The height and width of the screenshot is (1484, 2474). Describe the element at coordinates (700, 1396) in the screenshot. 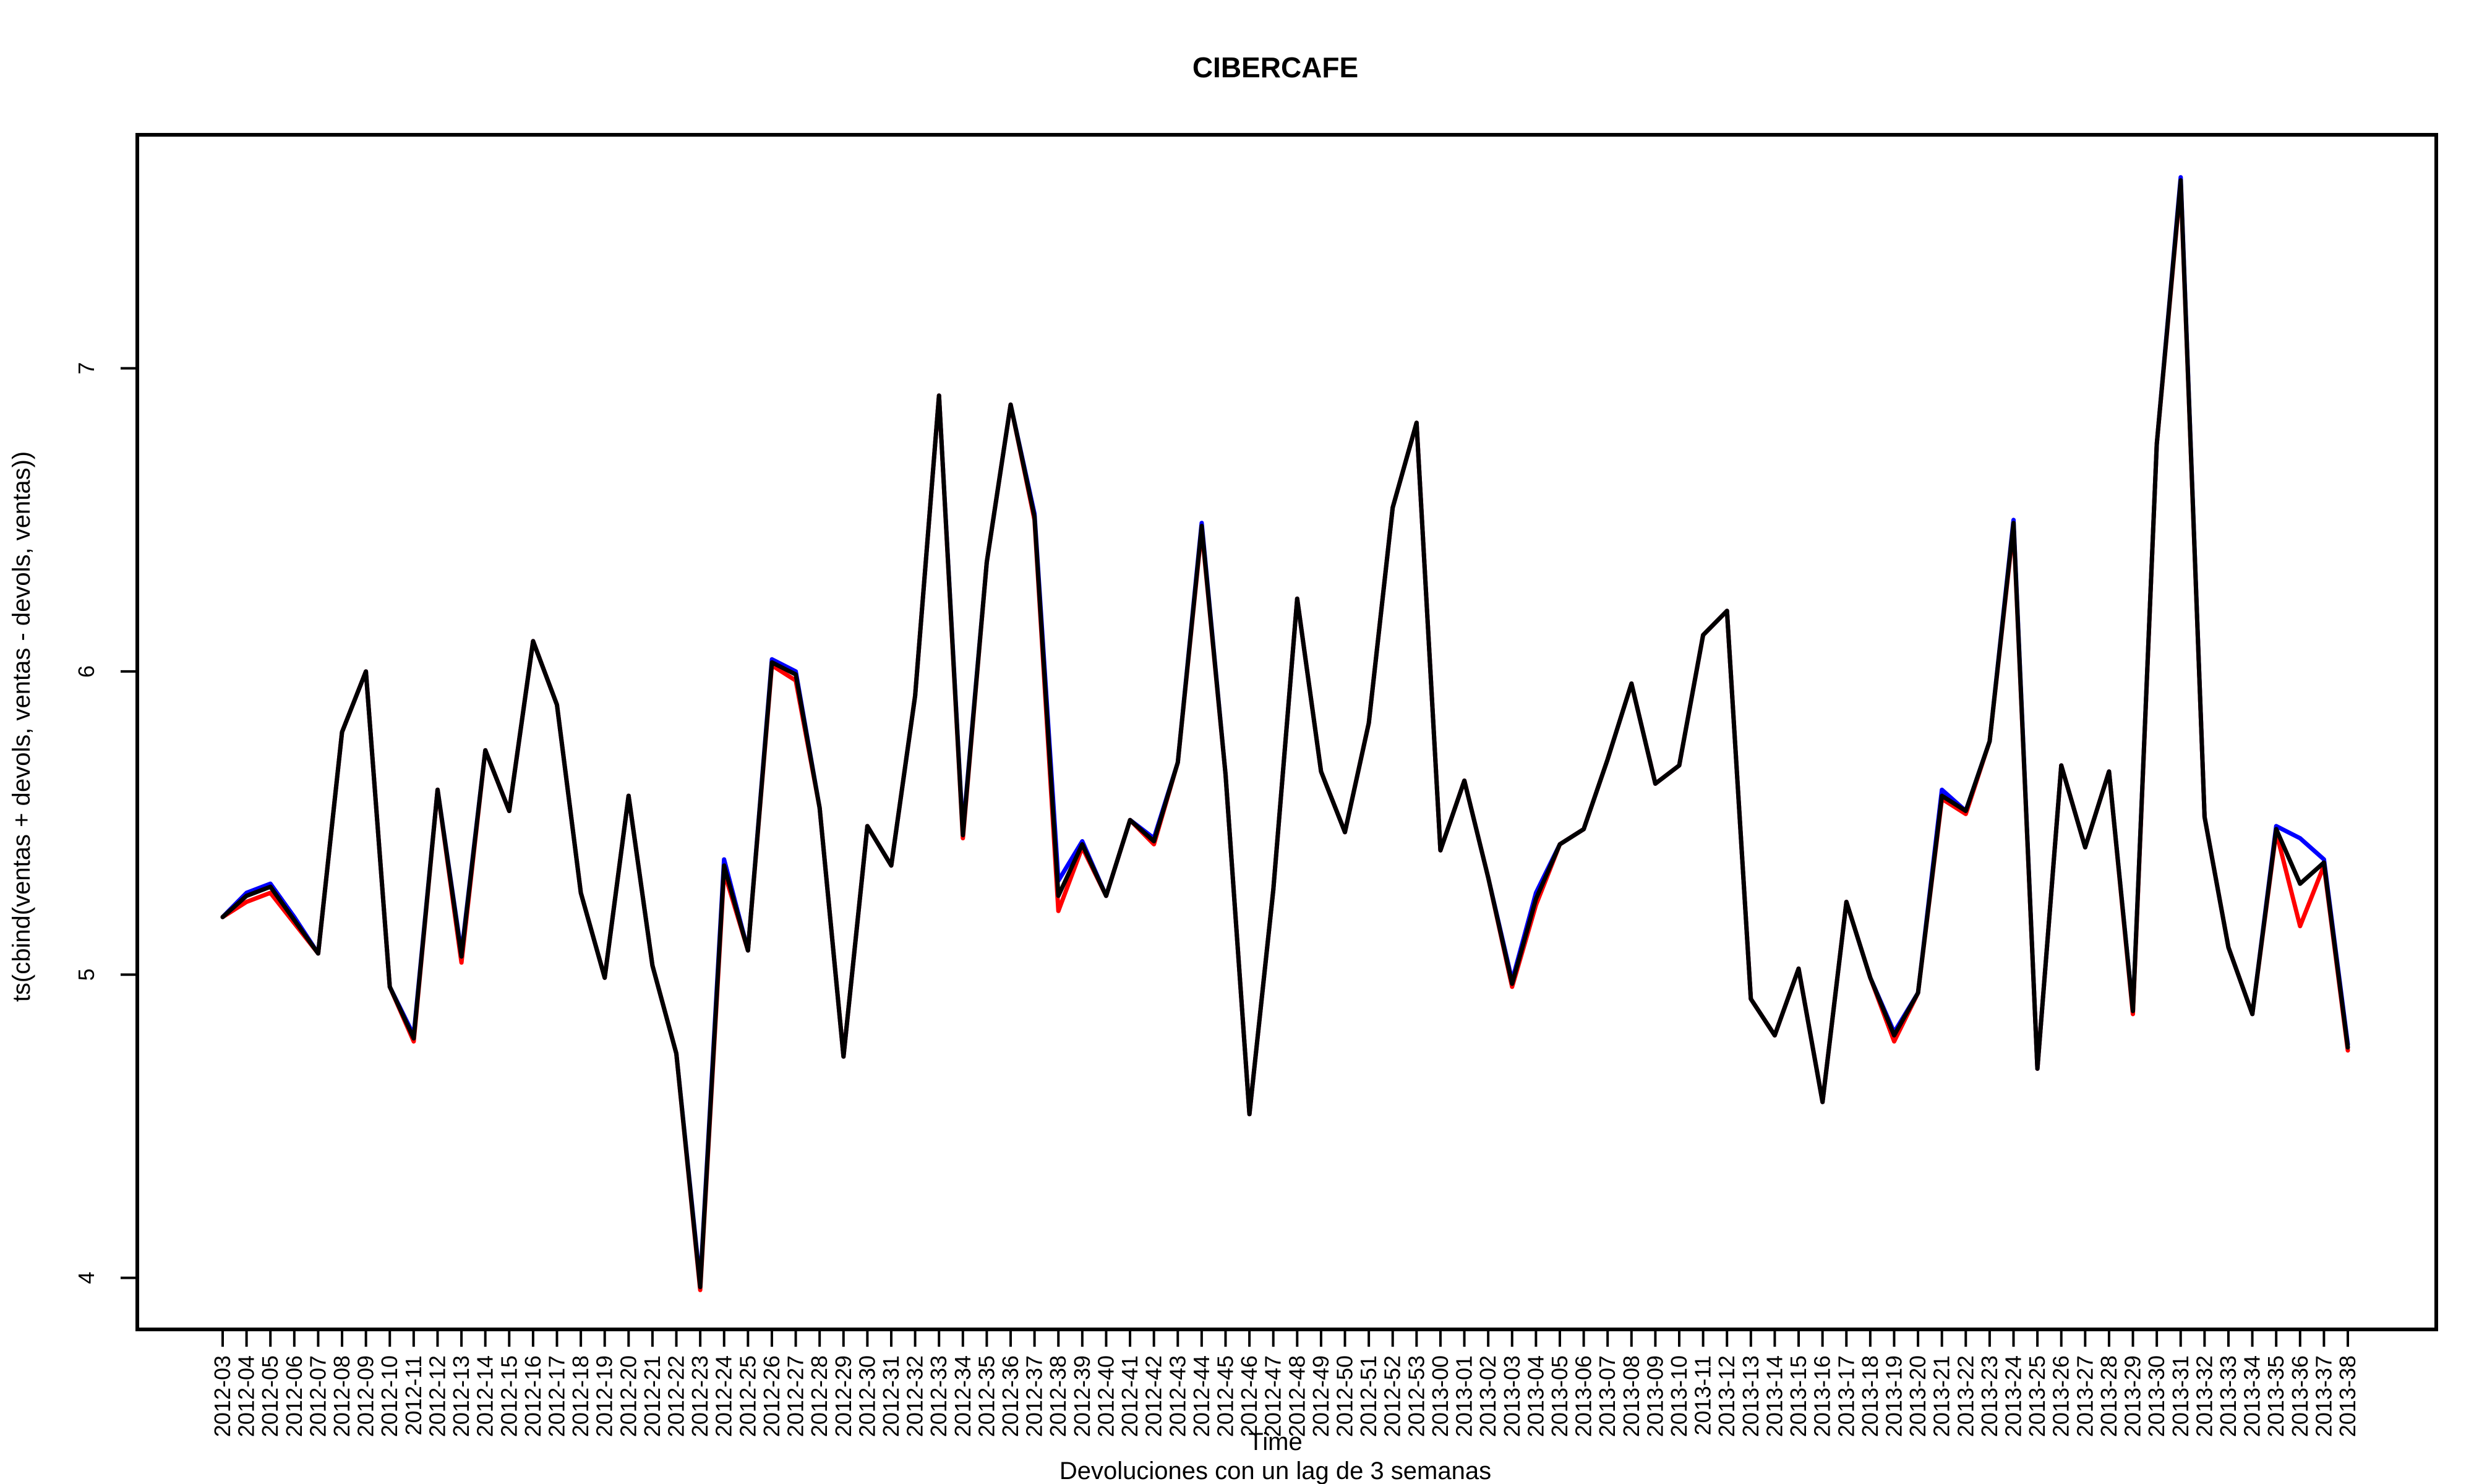

I see `x-tick-label: 2012-23` at that location.